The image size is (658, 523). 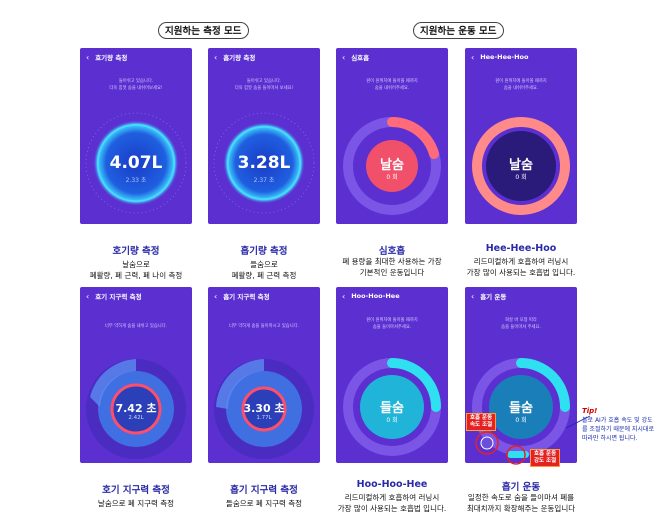 I want to click on caption-desc-inhale-volume: 날숨으로 폐활량, 폐 근력, 폐 나이 측정, so click(x=136, y=270).